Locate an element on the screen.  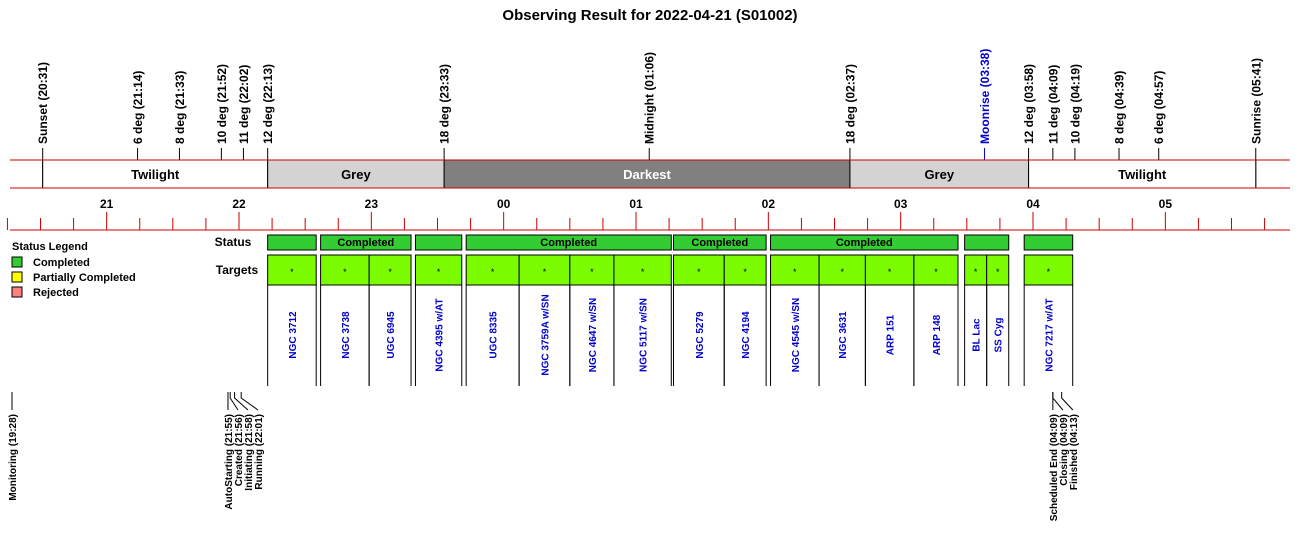
state-event-label: Running (22:01) is located at coordinates (259, 452).